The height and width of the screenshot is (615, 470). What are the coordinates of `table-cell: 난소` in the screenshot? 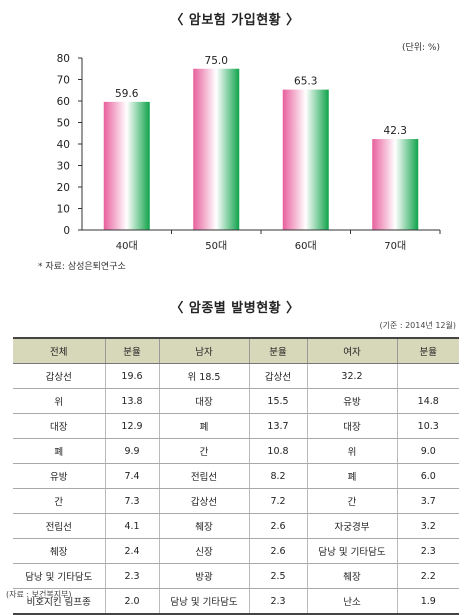 It's located at (352, 601).